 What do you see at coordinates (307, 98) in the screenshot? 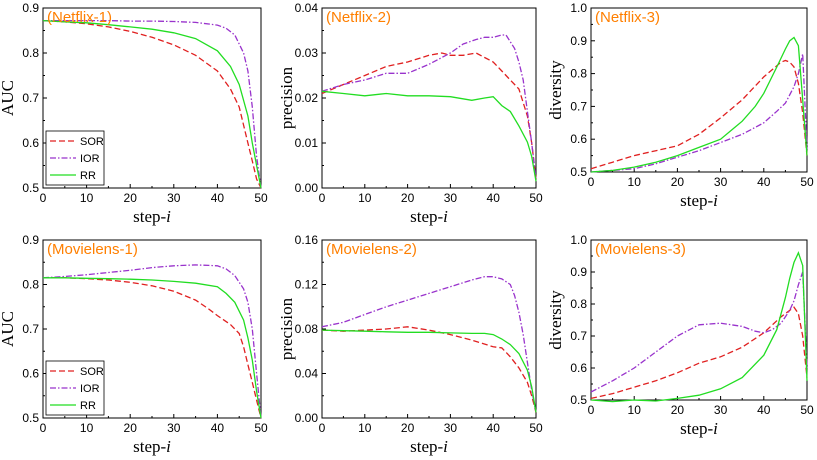
I see `y-tick-label: 0.02` at bounding box center [307, 98].